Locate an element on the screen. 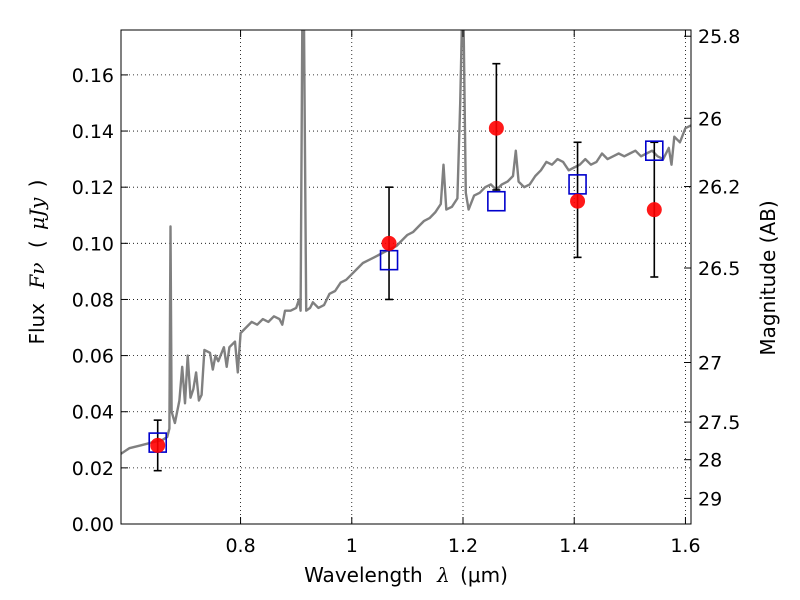 The height and width of the screenshot is (600, 800). y2-tick-label: 29 is located at coordinates (710, 499).